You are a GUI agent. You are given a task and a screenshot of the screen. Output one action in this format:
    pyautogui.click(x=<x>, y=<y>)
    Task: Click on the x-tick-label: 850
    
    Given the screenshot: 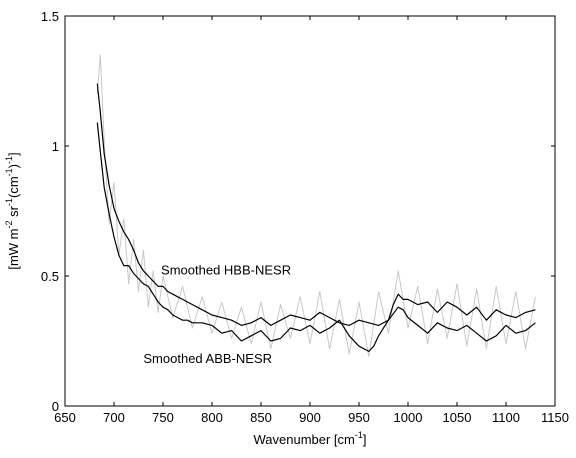 What is the action you would take?
    pyautogui.click(x=261, y=417)
    